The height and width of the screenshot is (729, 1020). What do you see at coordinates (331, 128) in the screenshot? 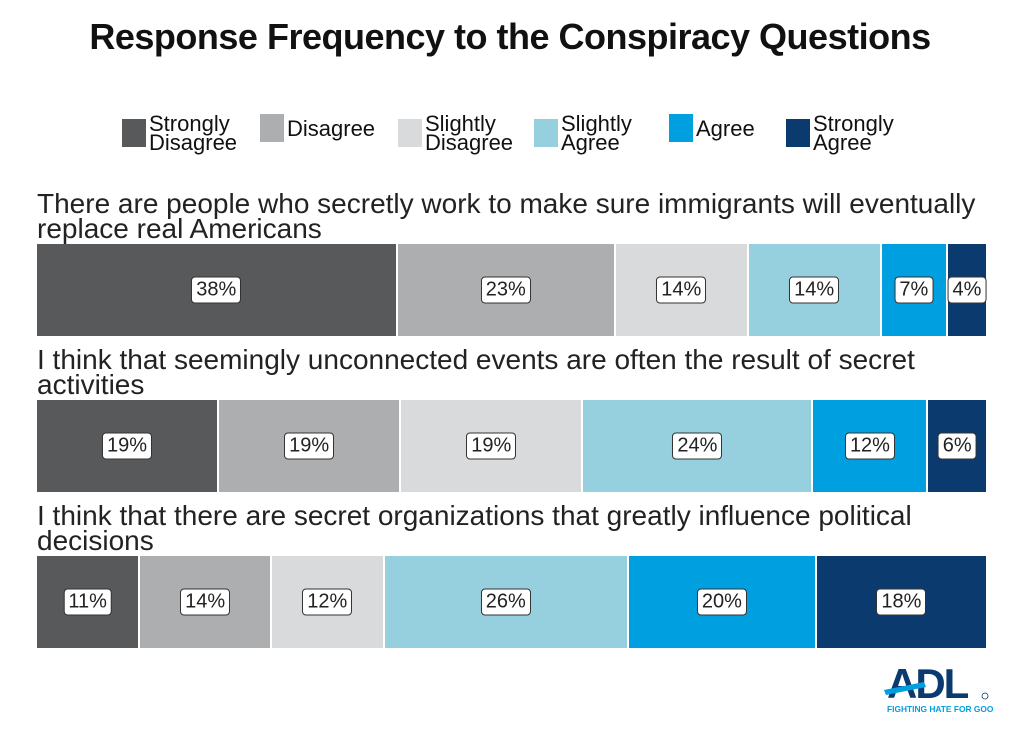
I see `legend-label: Disagree` at bounding box center [331, 128].